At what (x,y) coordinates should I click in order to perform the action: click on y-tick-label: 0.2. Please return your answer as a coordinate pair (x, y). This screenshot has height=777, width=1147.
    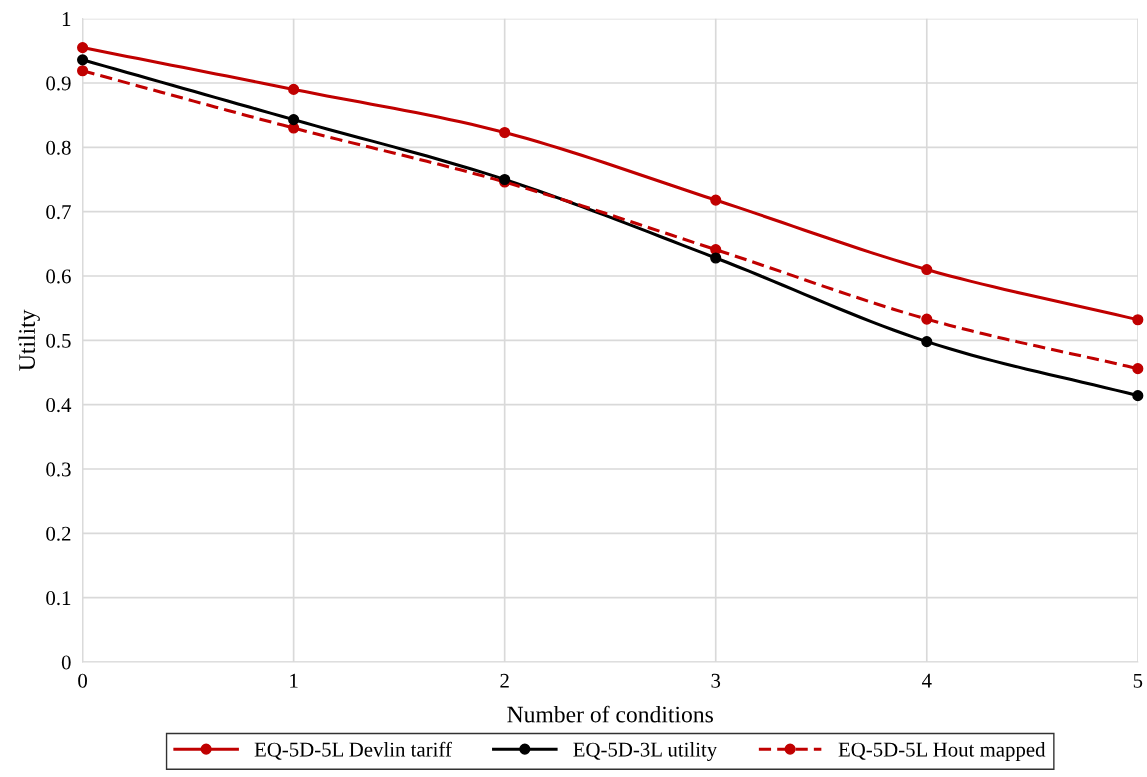
    Looking at the image, I should click on (58, 533).